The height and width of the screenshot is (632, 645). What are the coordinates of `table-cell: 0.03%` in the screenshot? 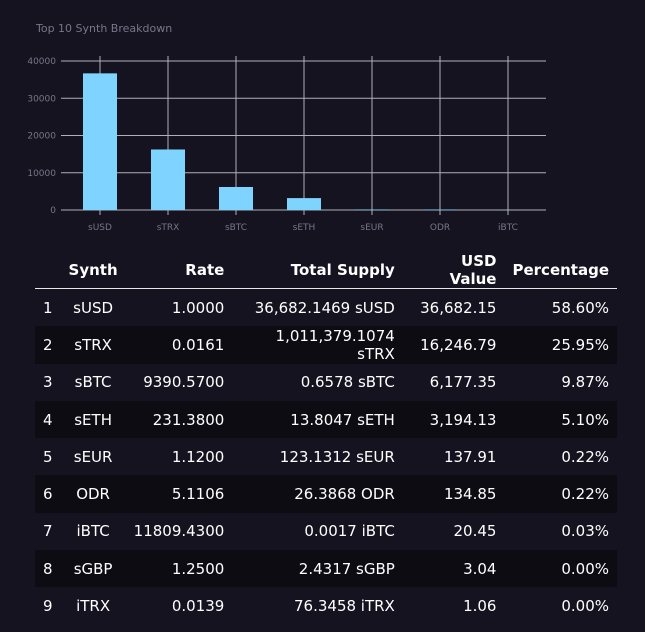 It's located at (585, 531).